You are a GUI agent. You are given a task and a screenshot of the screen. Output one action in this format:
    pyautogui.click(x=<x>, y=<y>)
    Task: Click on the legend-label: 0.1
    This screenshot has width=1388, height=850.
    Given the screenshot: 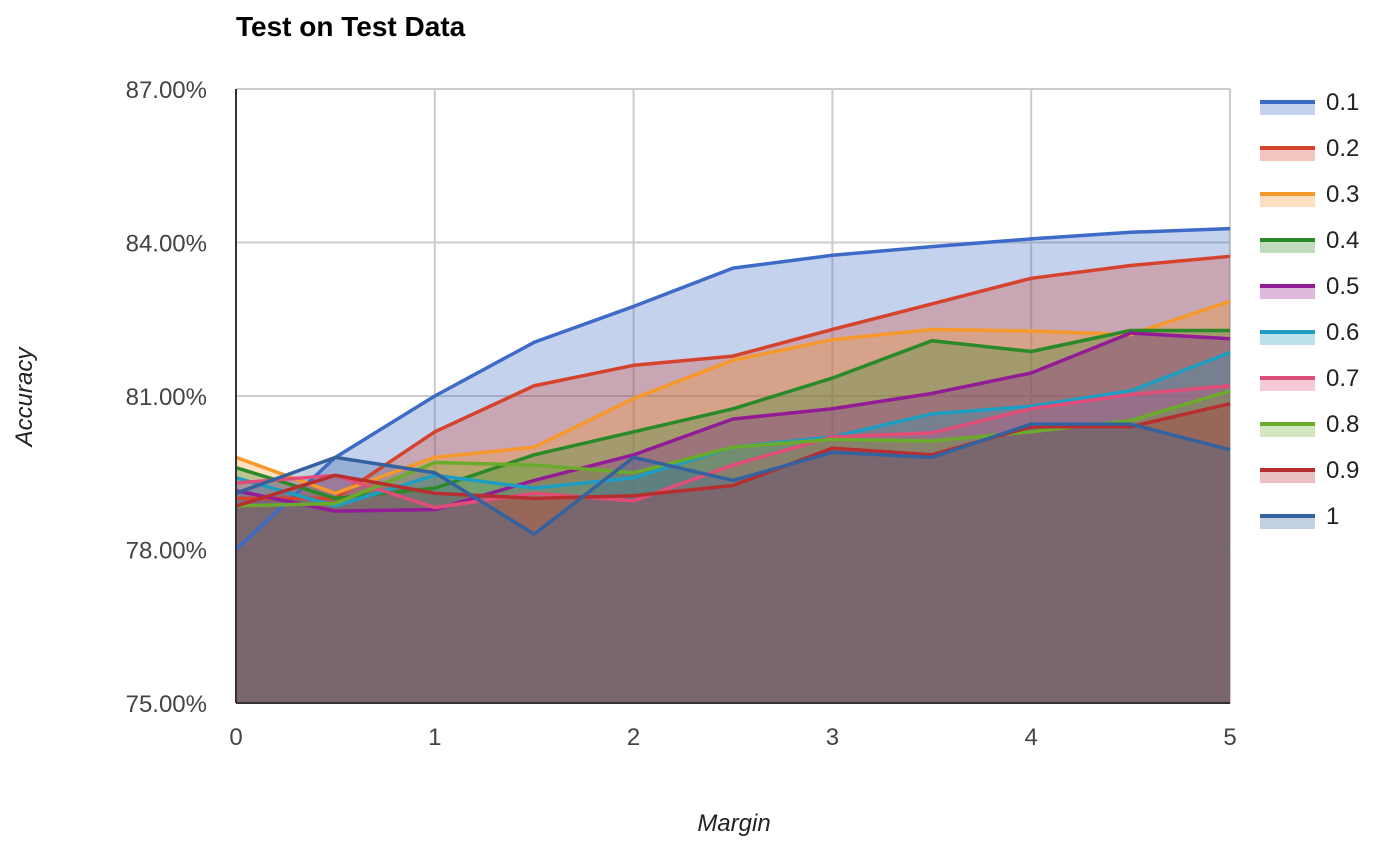 What is the action you would take?
    pyautogui.click(x=1342, y=102)
    